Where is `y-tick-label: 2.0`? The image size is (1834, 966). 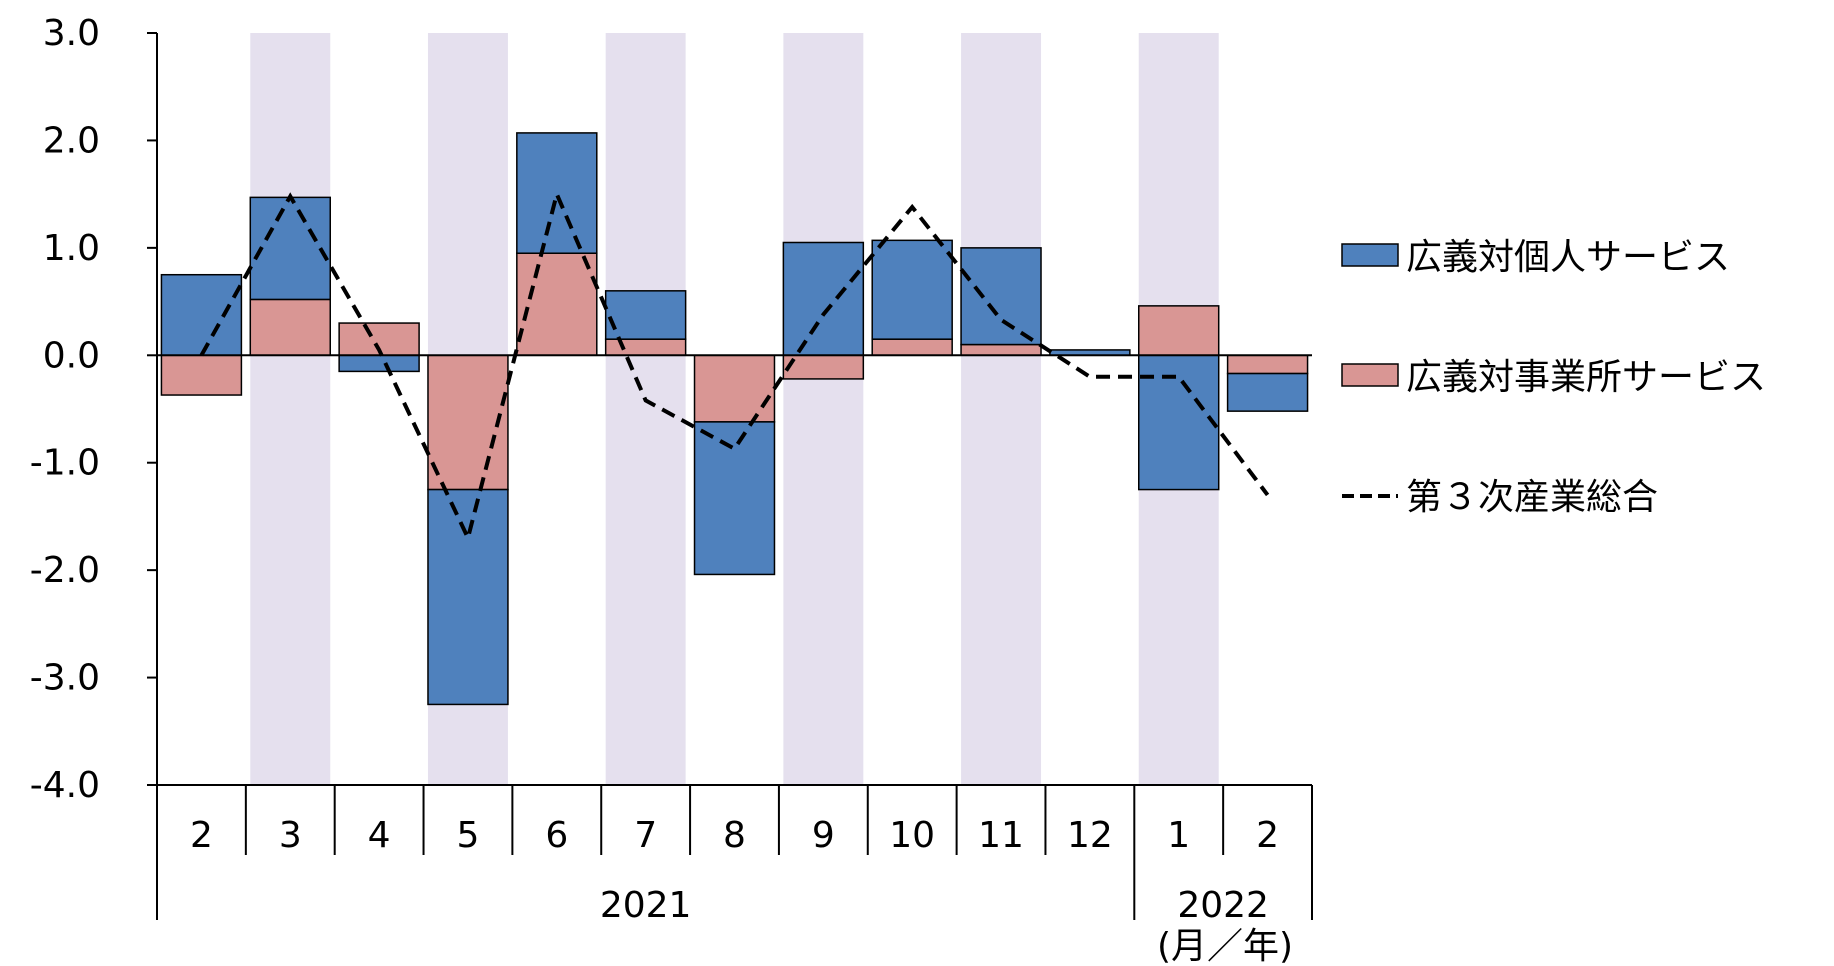
y-tick-label: 2.0 is located at coordinates (71, 140).